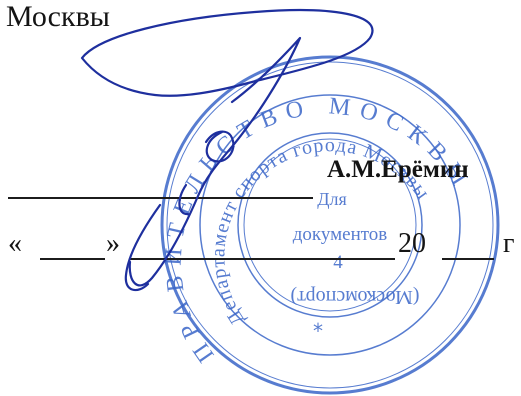  What do you see at coordinates (262, 259) in the screenshot?
I see `date-month-blank` at bounding box center [262, 259].